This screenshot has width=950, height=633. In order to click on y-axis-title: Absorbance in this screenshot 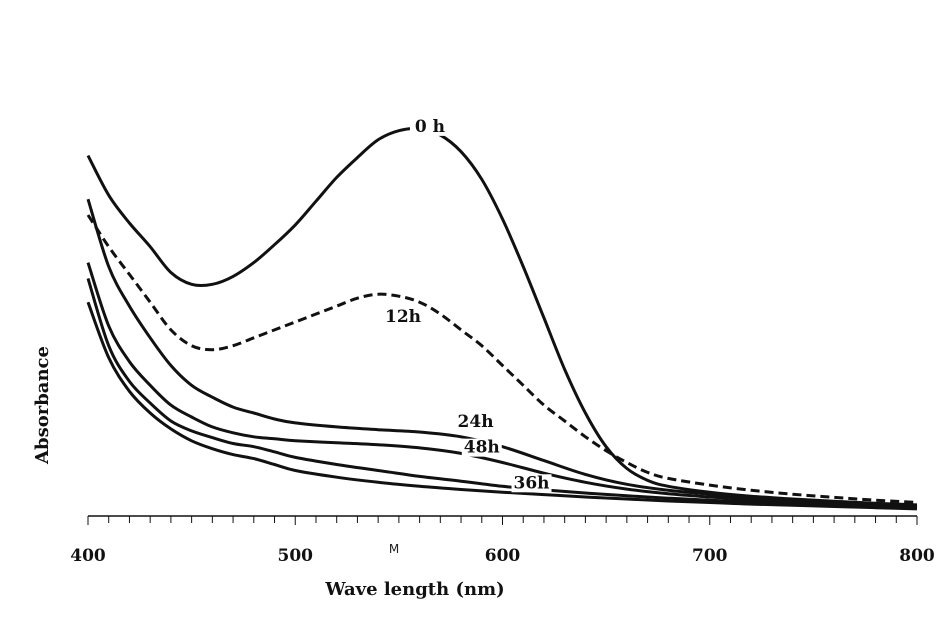, I will do `click(42, 405)`.